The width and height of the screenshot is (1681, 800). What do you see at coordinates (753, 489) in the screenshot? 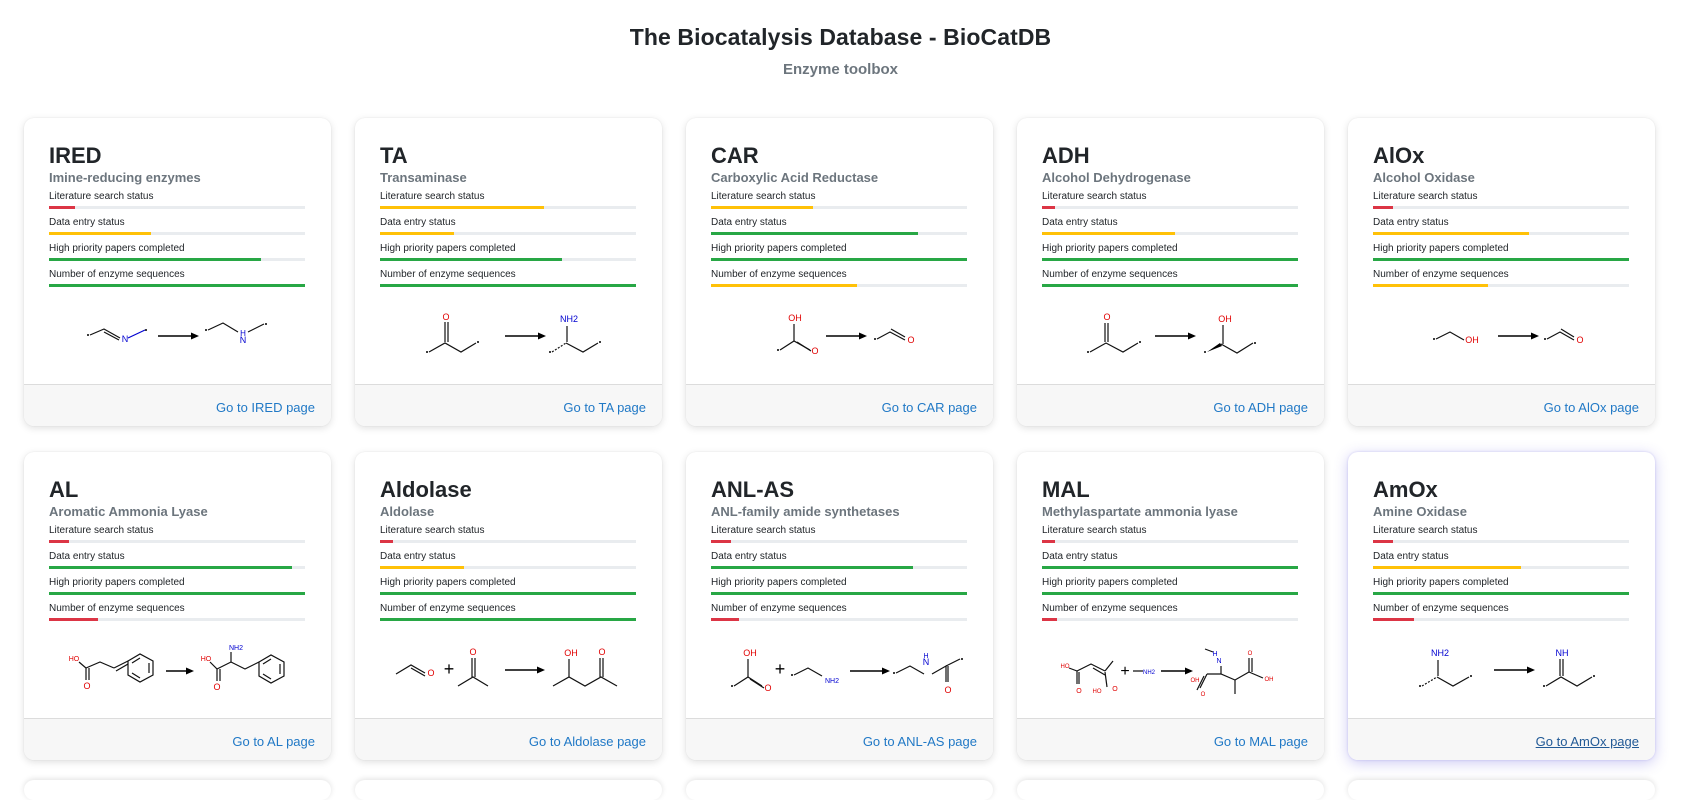
I see `enzyme-abbreviation: ANL-AS` at bounding box center [753, 489].